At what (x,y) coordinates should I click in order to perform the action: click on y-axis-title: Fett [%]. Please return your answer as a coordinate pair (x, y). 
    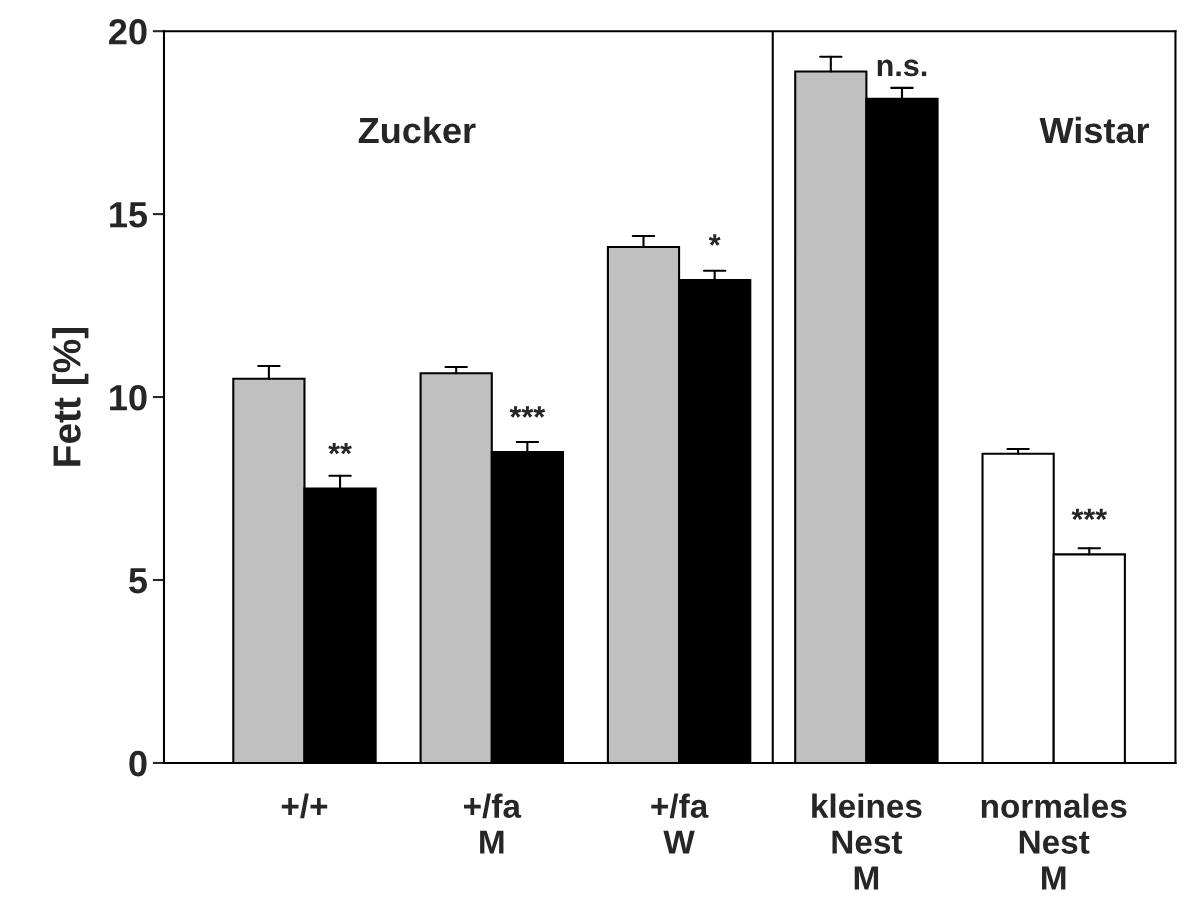
    Looking at the image, I should click on (70, 396).